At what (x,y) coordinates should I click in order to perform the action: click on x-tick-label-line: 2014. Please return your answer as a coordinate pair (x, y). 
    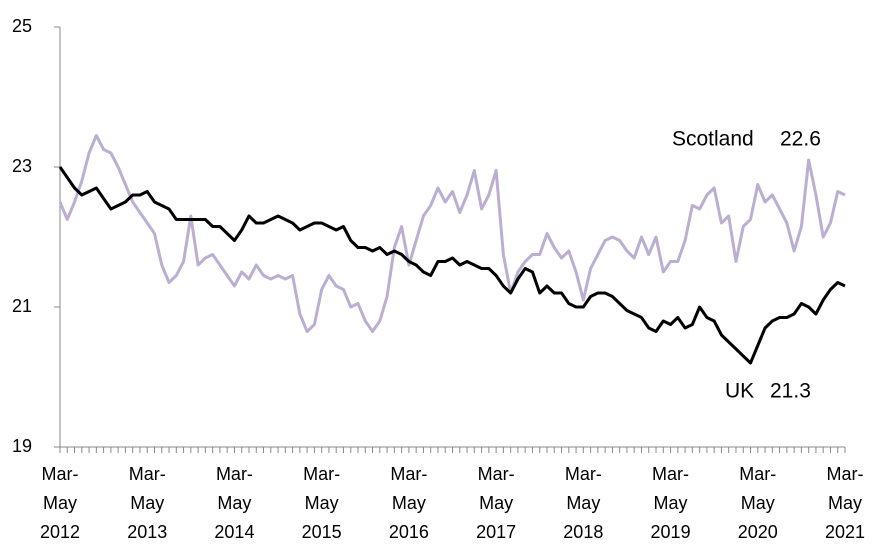
    Looking at the image, I should click on (234, 532).